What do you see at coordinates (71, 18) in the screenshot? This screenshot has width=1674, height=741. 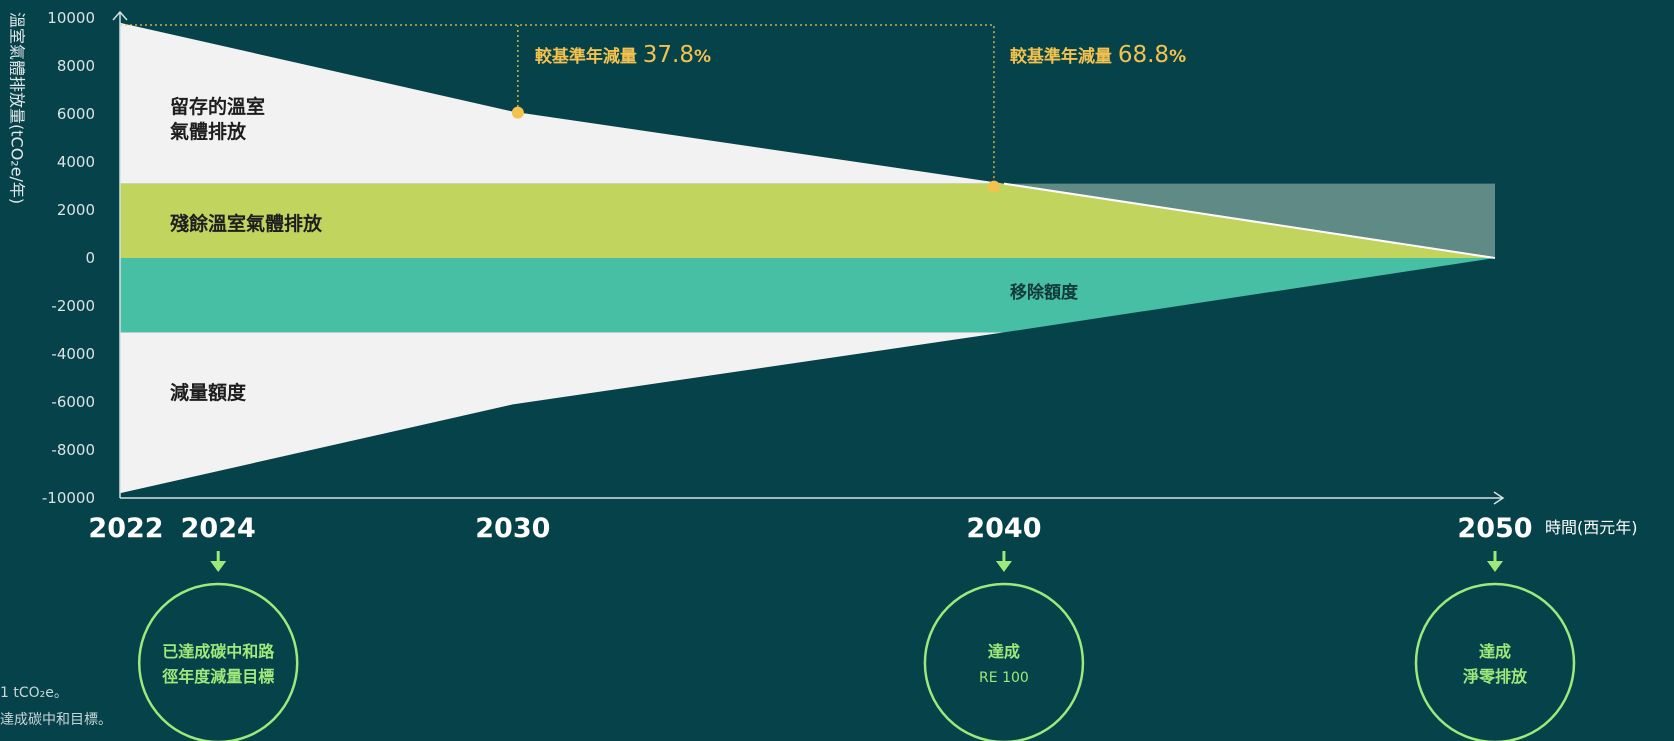 I see `y-tick-label: 10000` at bounding box center [71, 18].